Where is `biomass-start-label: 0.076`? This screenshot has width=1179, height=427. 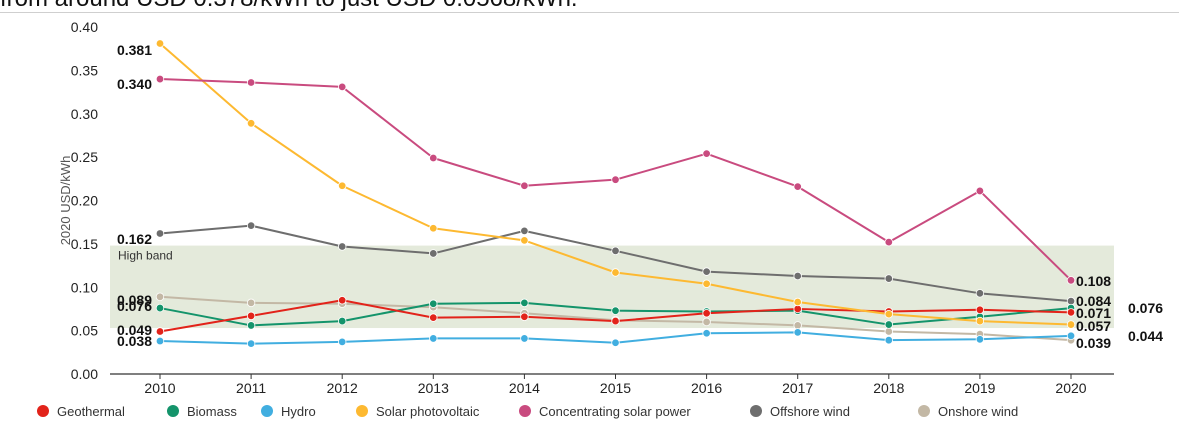
biomass-start-label: 0.076 is located at coordinates (134, 306).